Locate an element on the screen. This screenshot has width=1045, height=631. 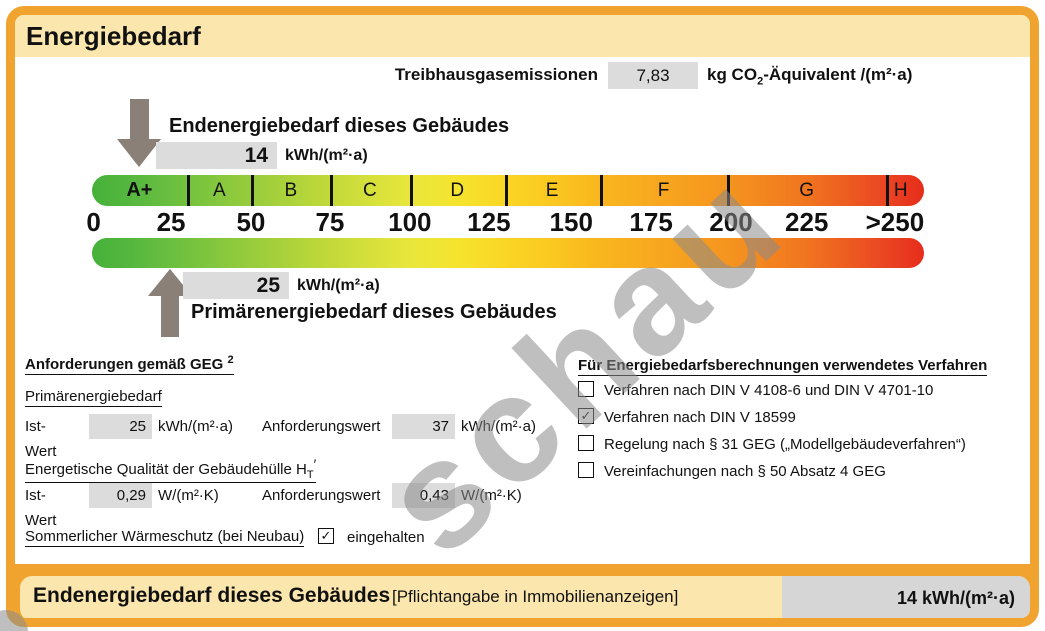
primary-ist-unit: kWh/(m²·a) is located at coordinates (195, 426).